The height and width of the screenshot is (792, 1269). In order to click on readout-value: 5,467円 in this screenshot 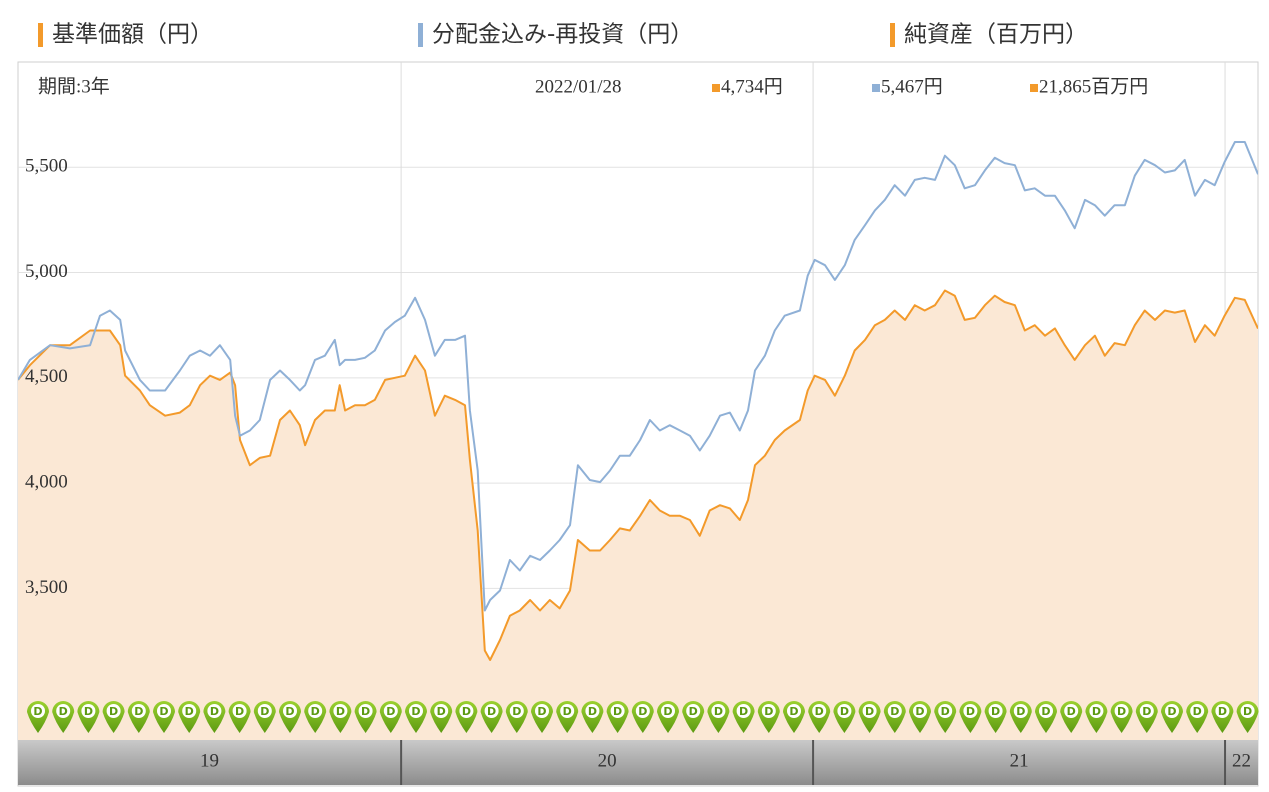, I will do `click(912, 86)`.